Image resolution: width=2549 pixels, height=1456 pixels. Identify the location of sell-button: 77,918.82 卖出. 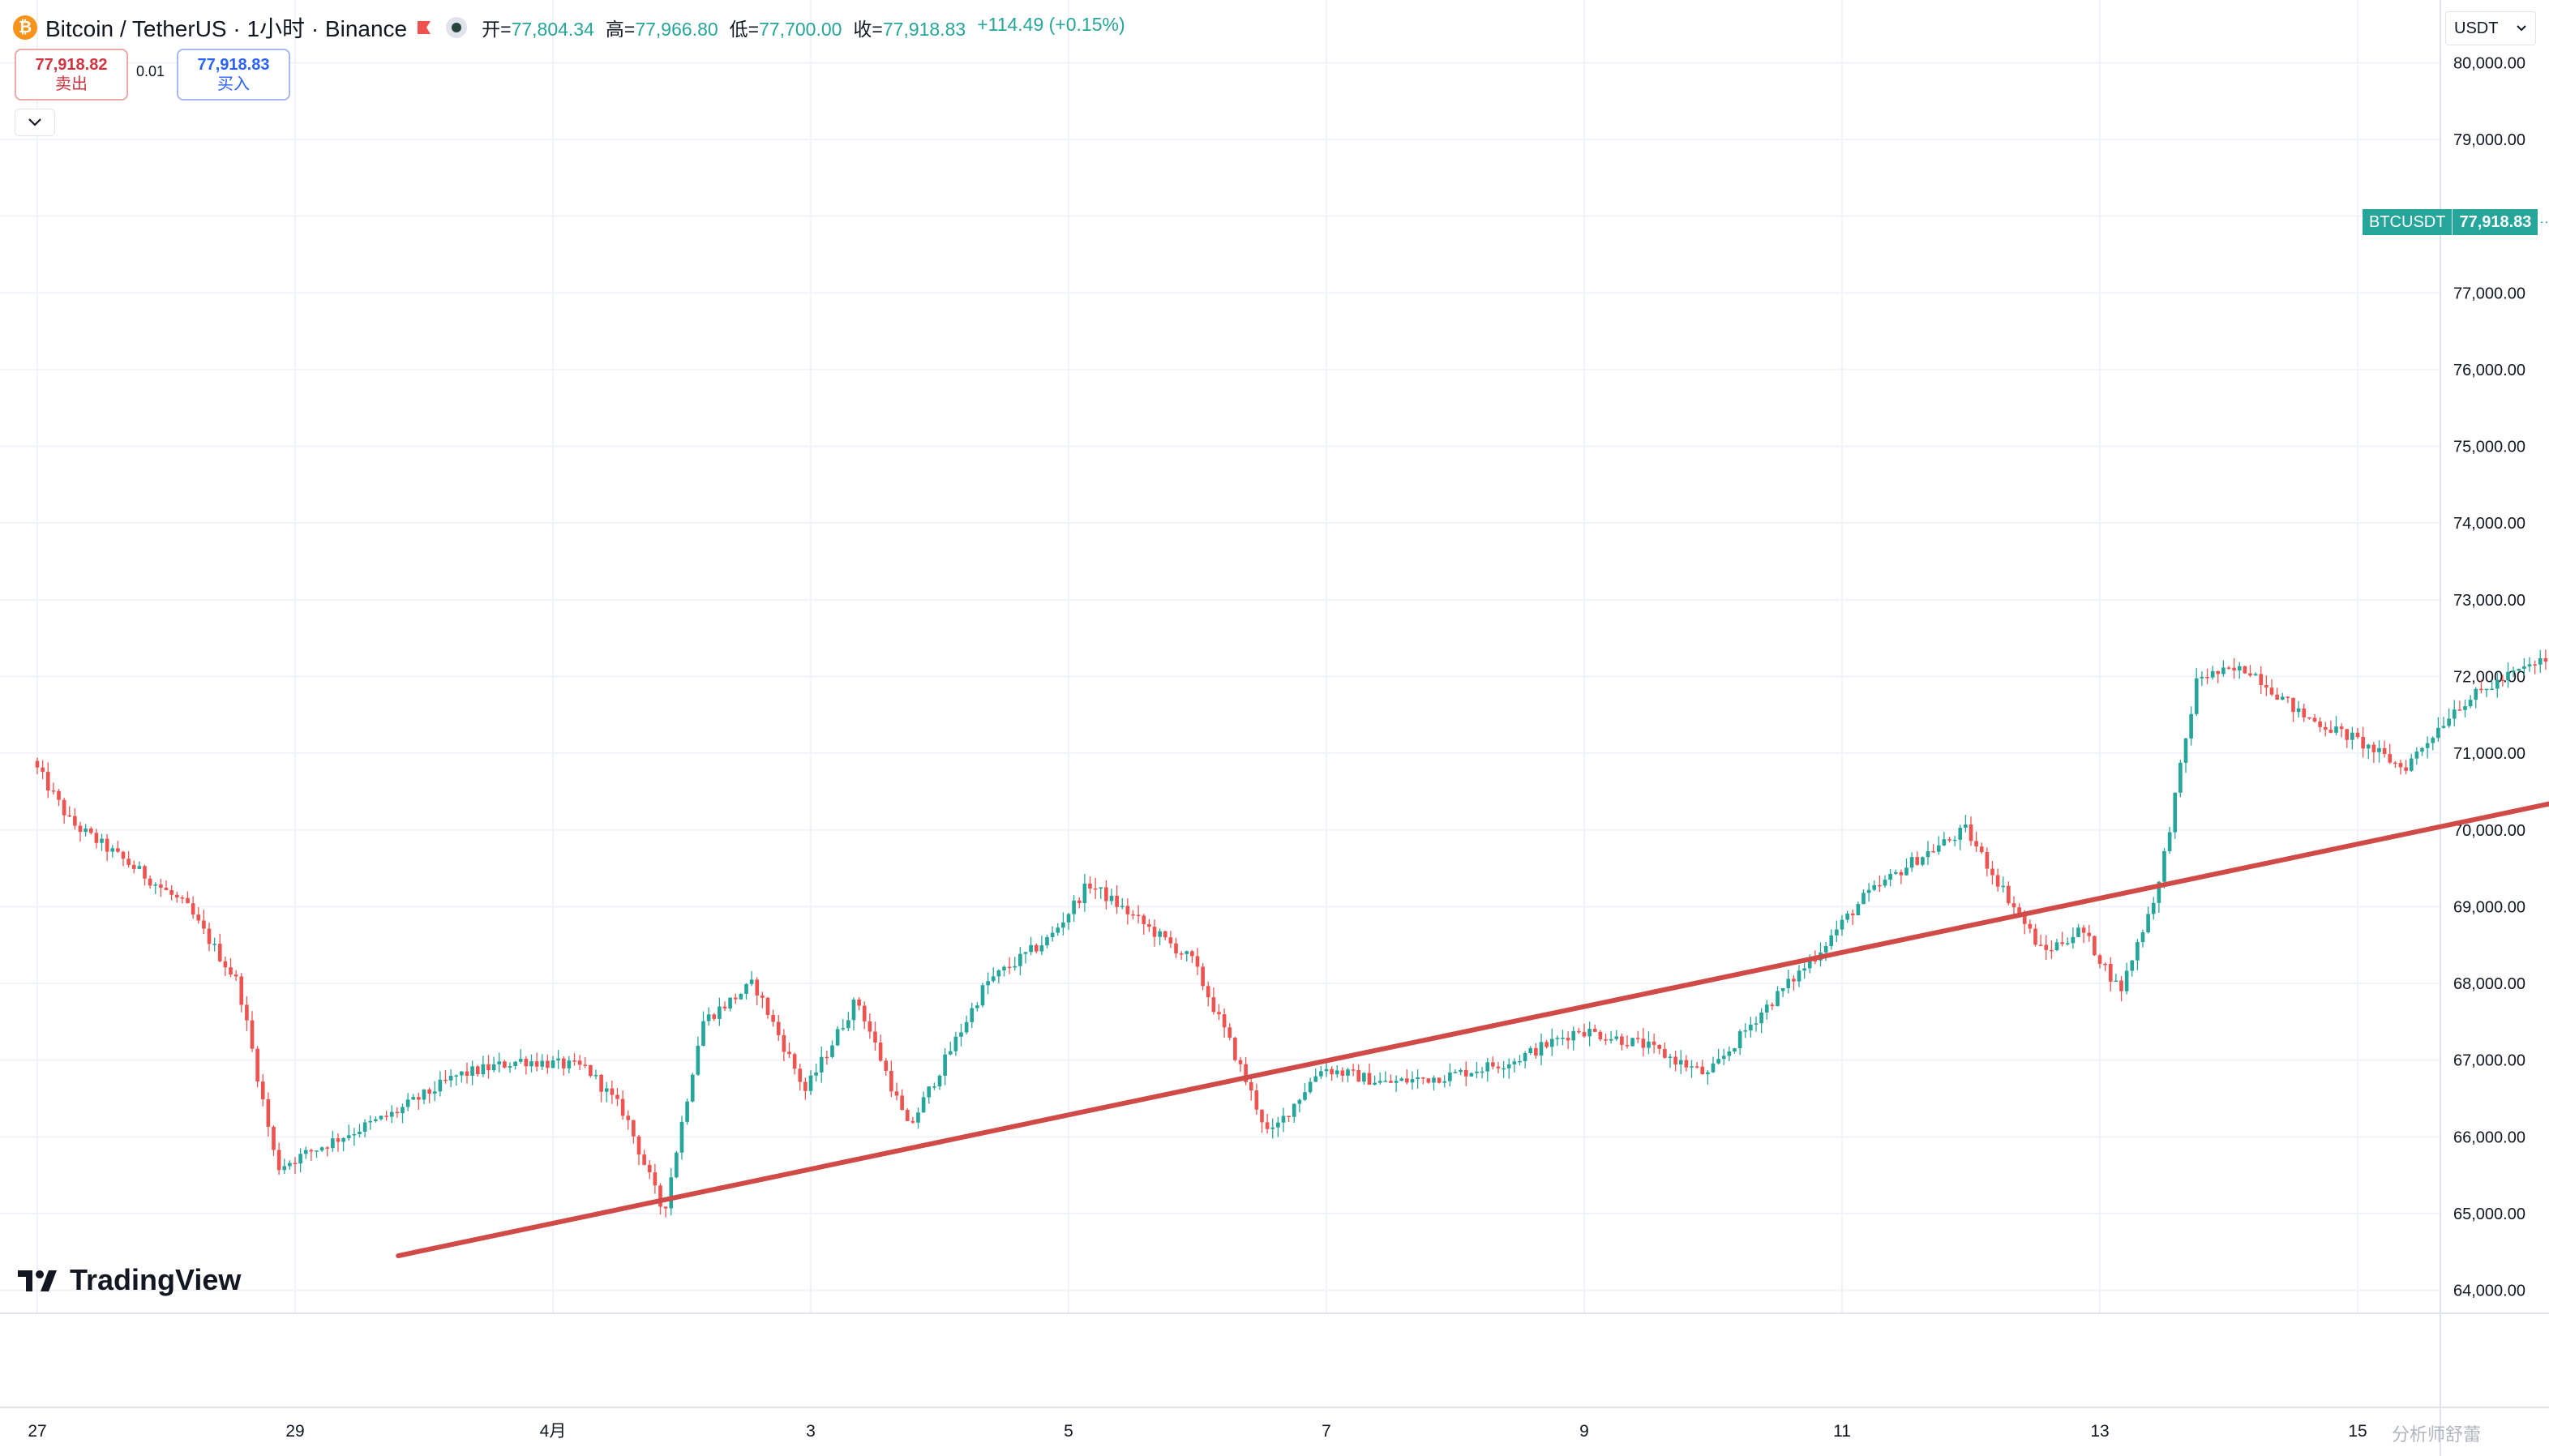
(72, 75).